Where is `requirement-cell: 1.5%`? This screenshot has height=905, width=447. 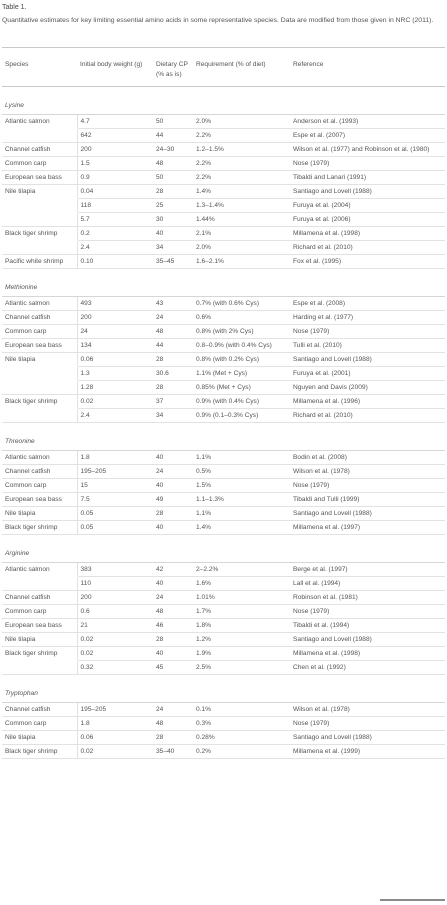
requirement-cell: 1.5% is located at coordinates (241, 485).